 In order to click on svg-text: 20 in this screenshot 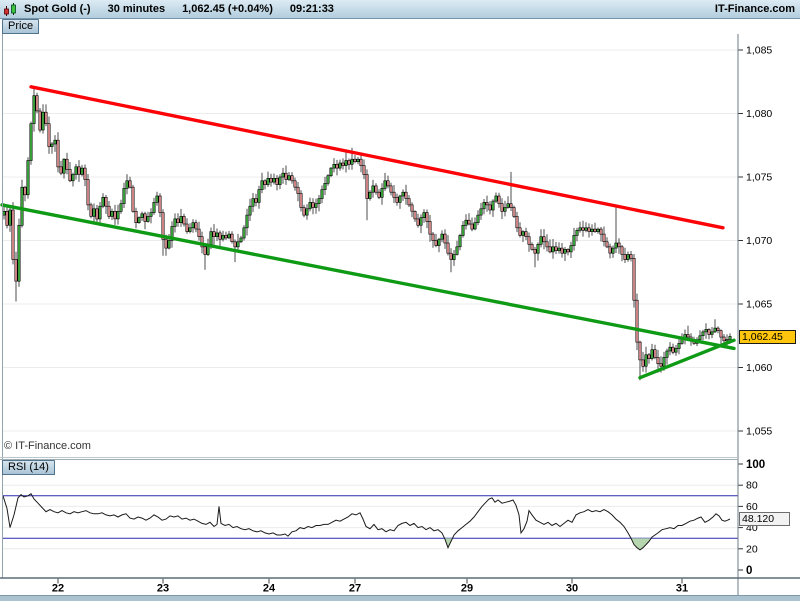, I will do `click(752, 549)`.